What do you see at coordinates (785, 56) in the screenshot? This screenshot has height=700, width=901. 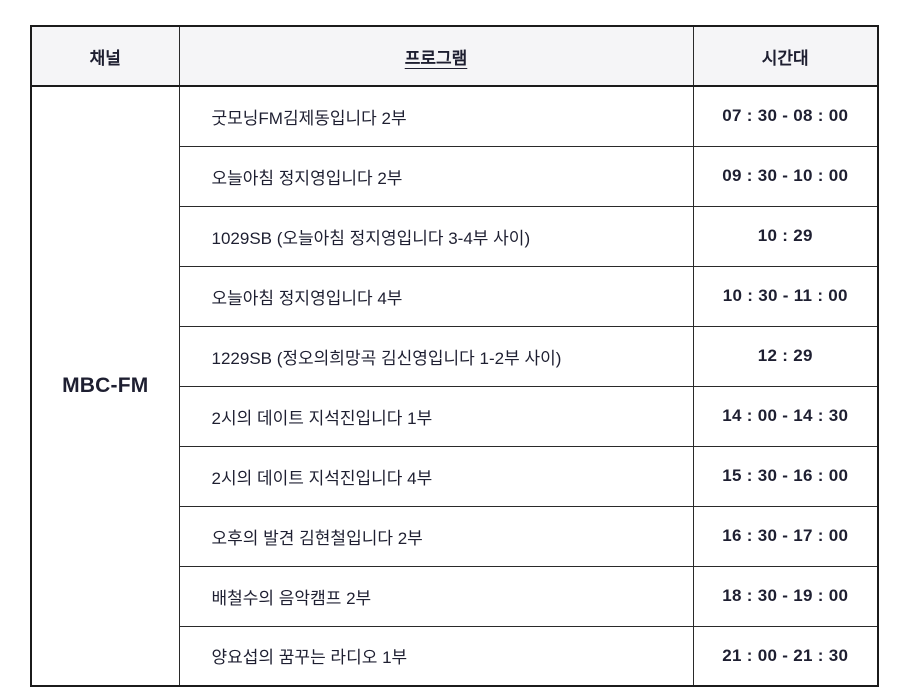 I see `header-time: 시간대` at bounding box center [785, 56].